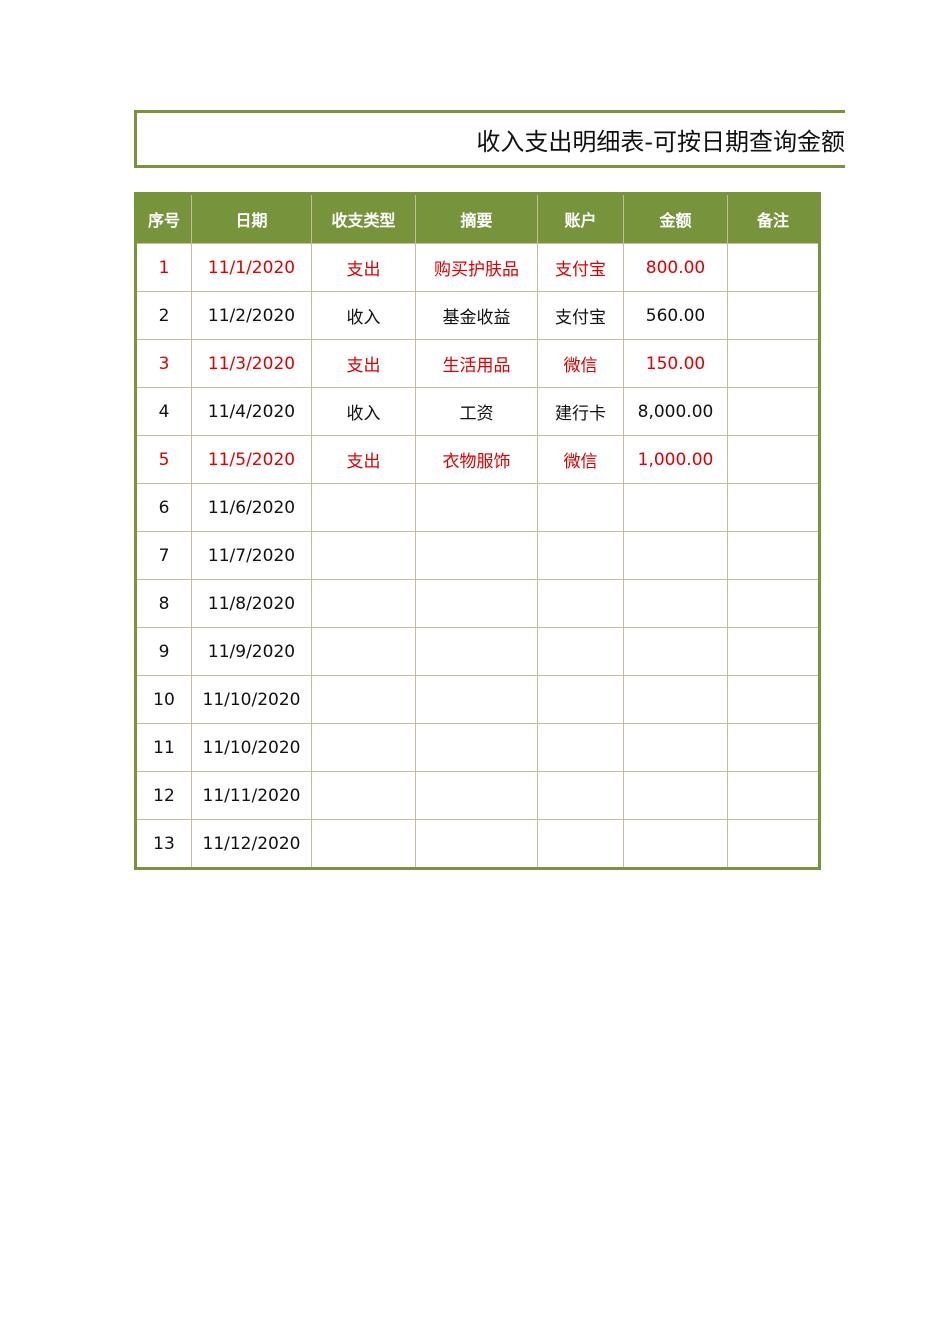  I want to click on cell-amount: 8,000.00, so click(675, 411).